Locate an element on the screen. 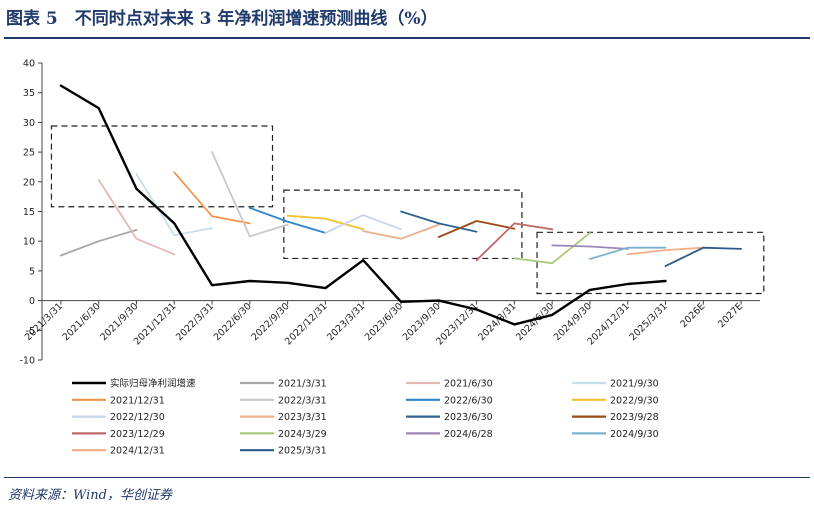 The height and width of the screenshot is (508, 814). y-tick-label: 40 is located at coordinates (29, 64).